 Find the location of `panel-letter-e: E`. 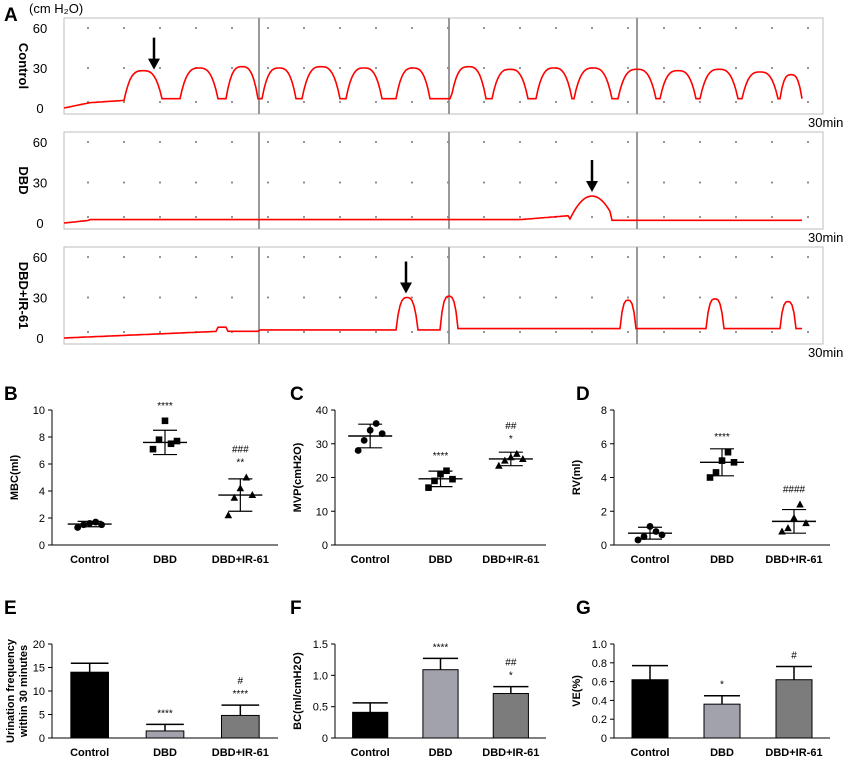

panel-letter-e: E is located at coordinates (10, 608).